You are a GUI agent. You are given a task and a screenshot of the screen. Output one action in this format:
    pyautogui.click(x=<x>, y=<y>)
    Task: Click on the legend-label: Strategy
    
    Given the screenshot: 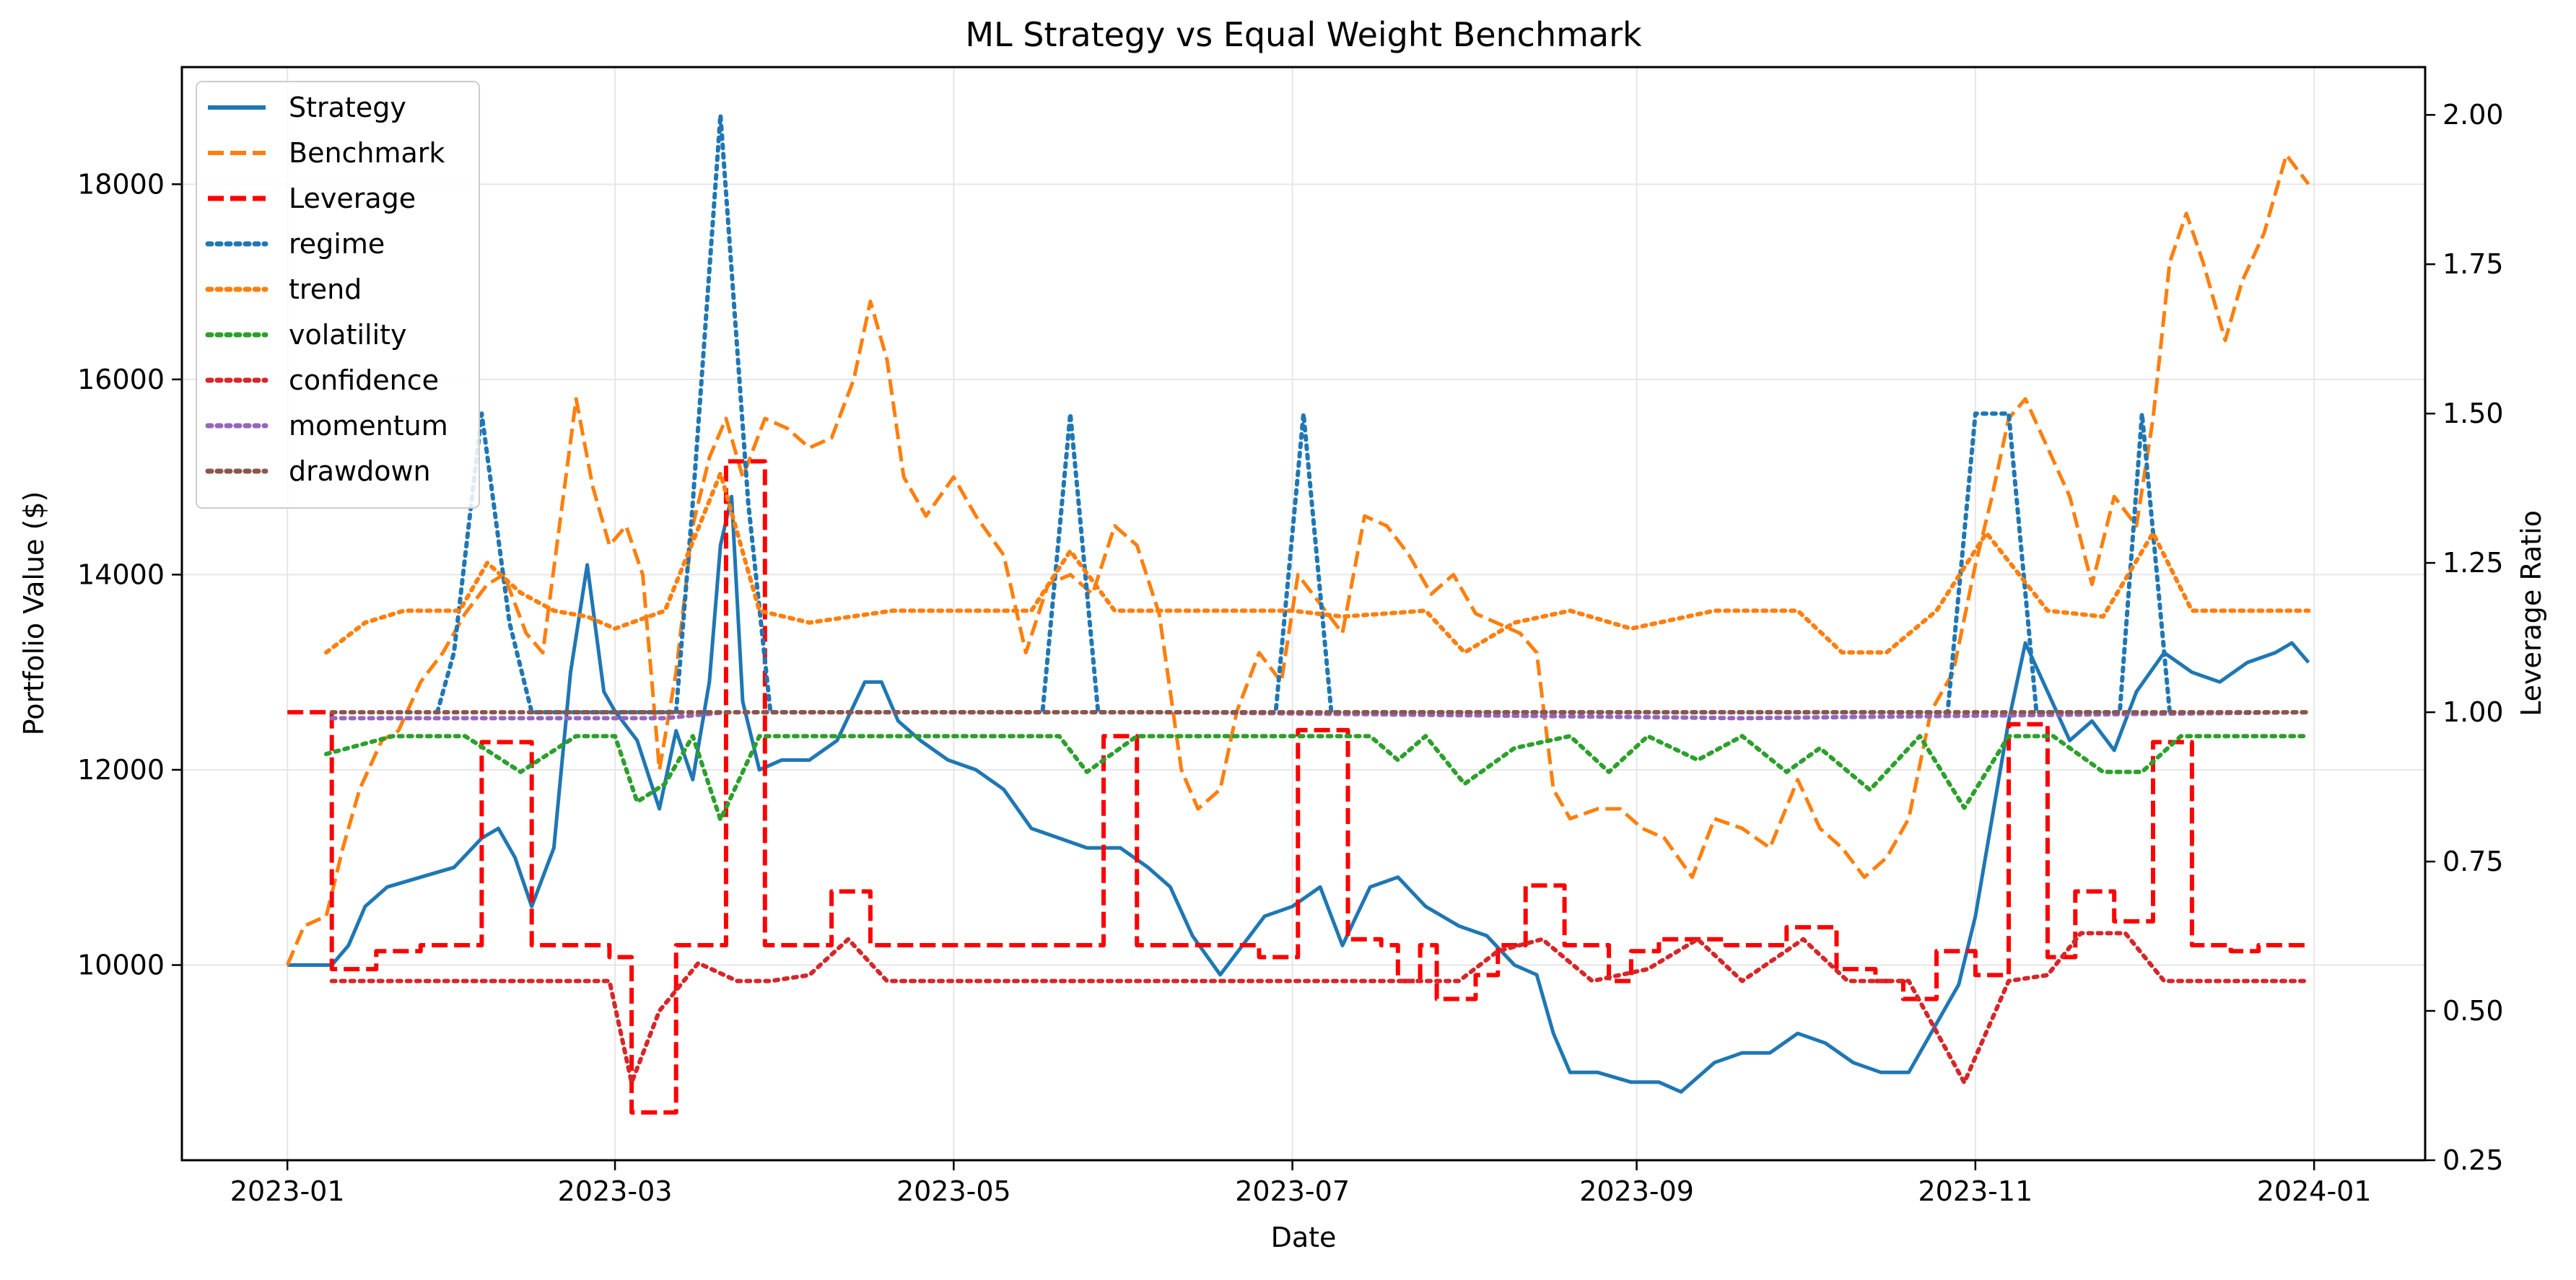 What is the action you would take?
    pyautogui.click(x=347, y=107)
    